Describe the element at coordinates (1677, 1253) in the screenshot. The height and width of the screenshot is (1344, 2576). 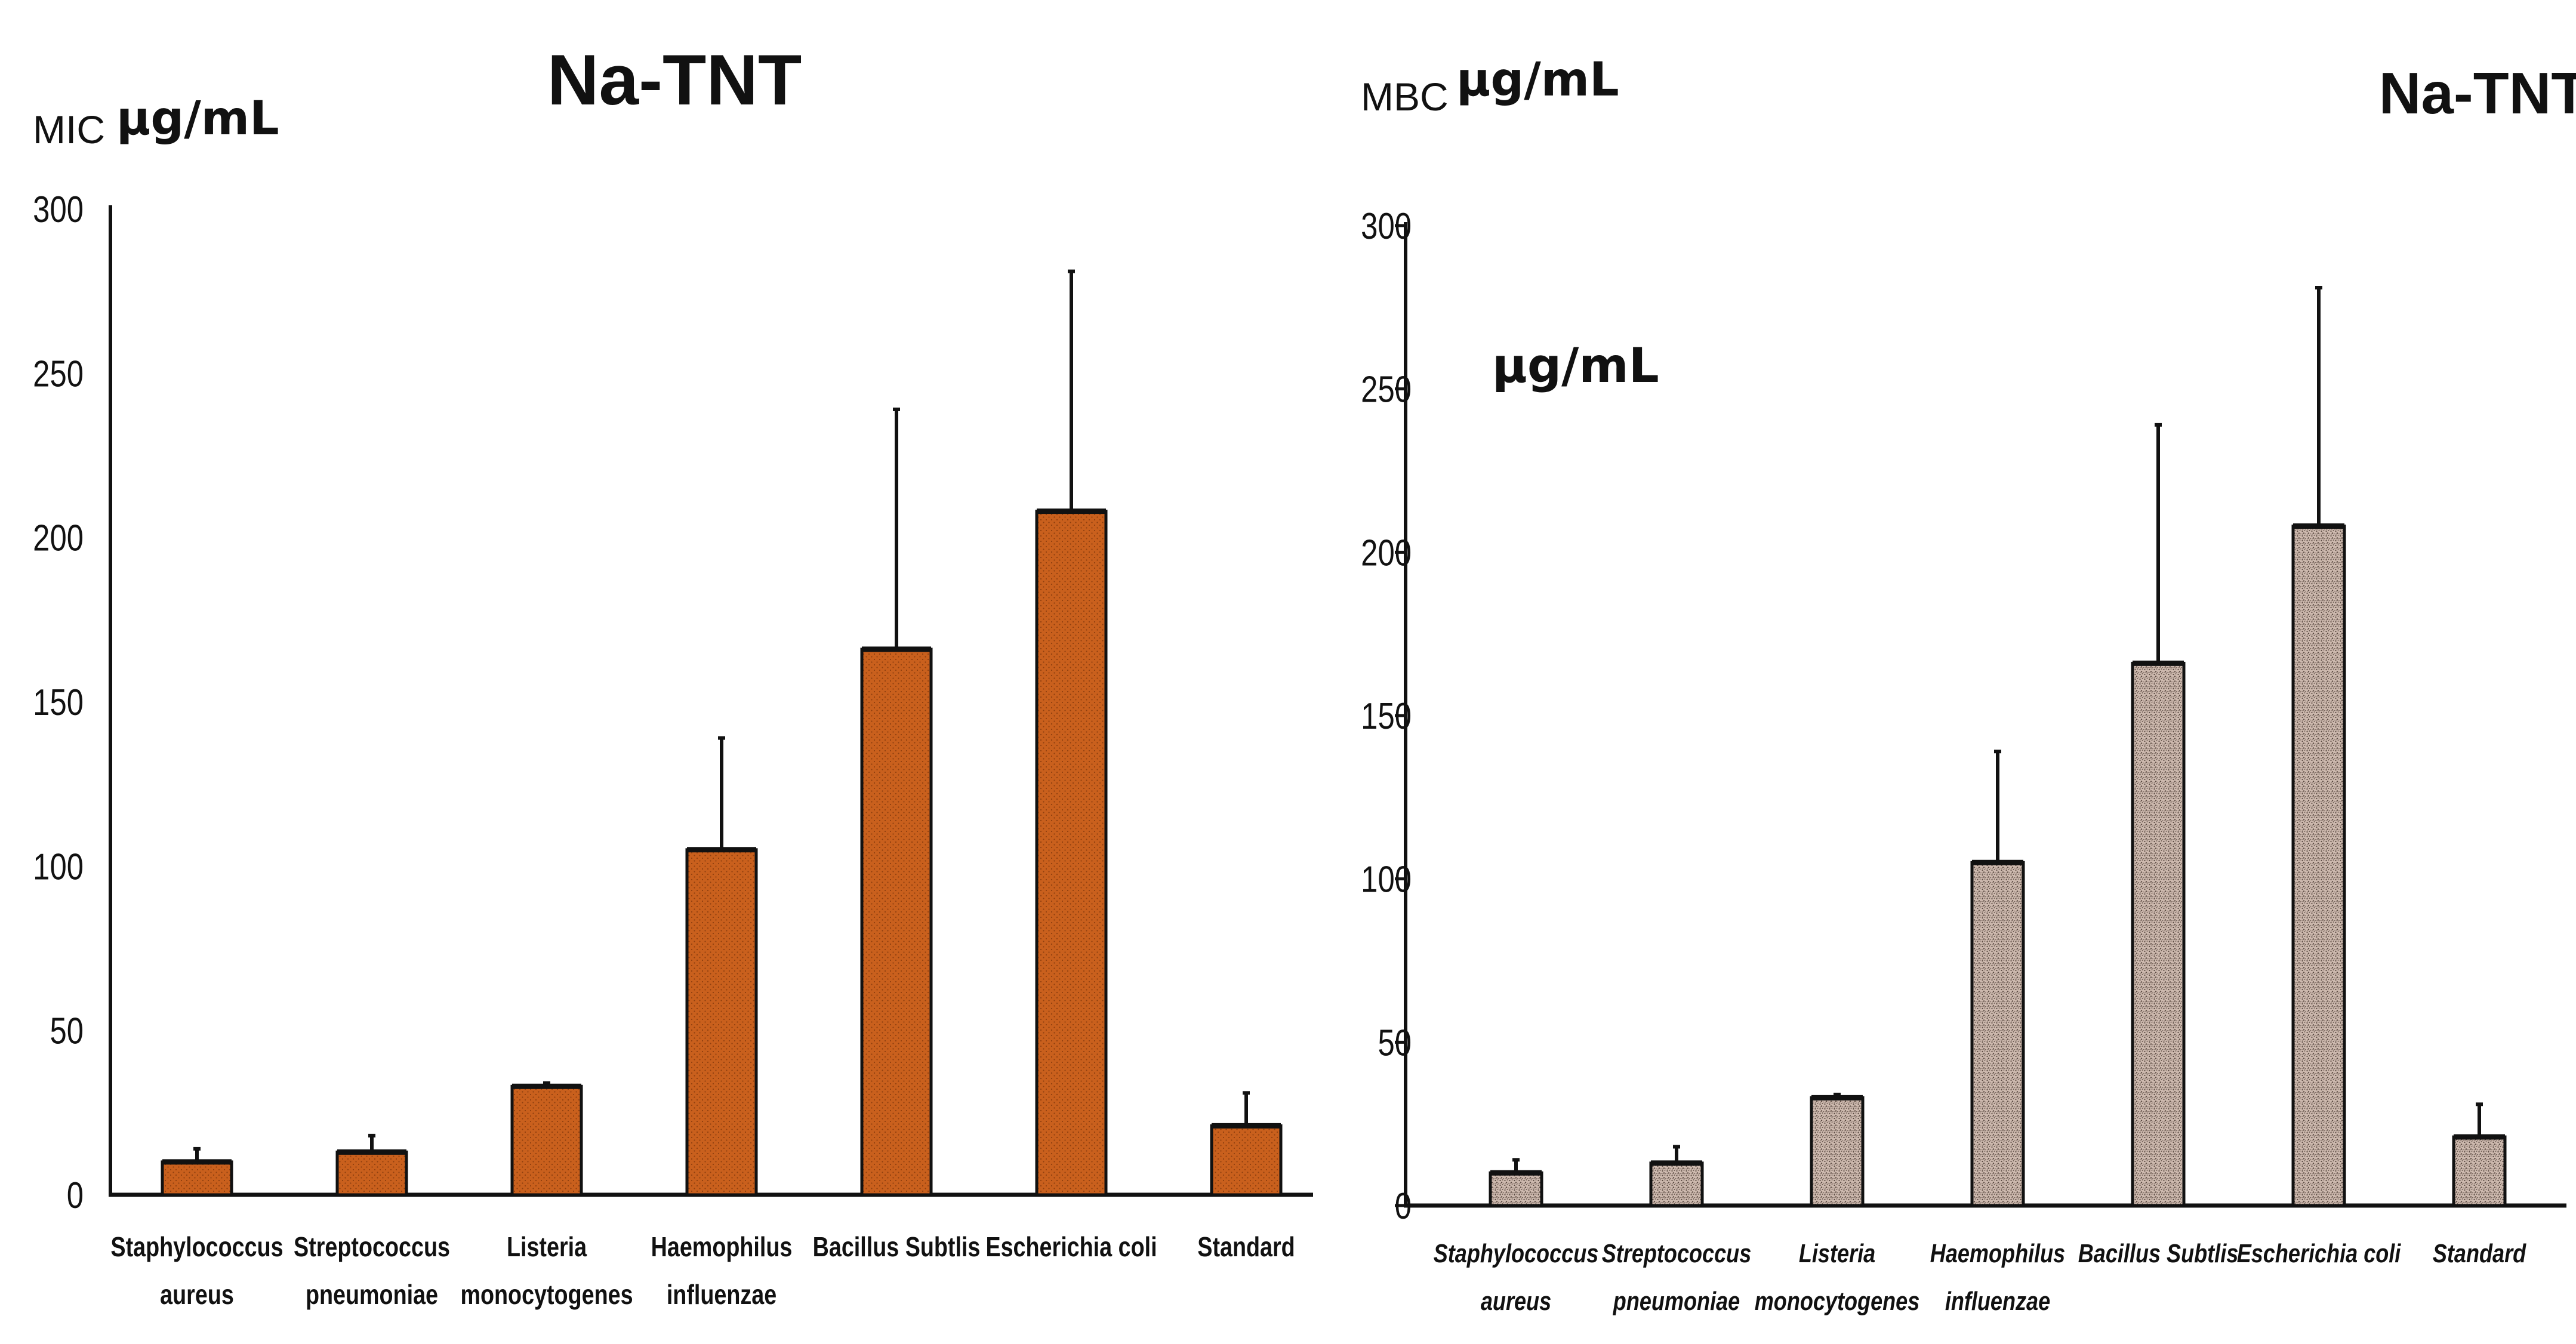
I see `mbc-x-category-label: Streptococcus` at that location.